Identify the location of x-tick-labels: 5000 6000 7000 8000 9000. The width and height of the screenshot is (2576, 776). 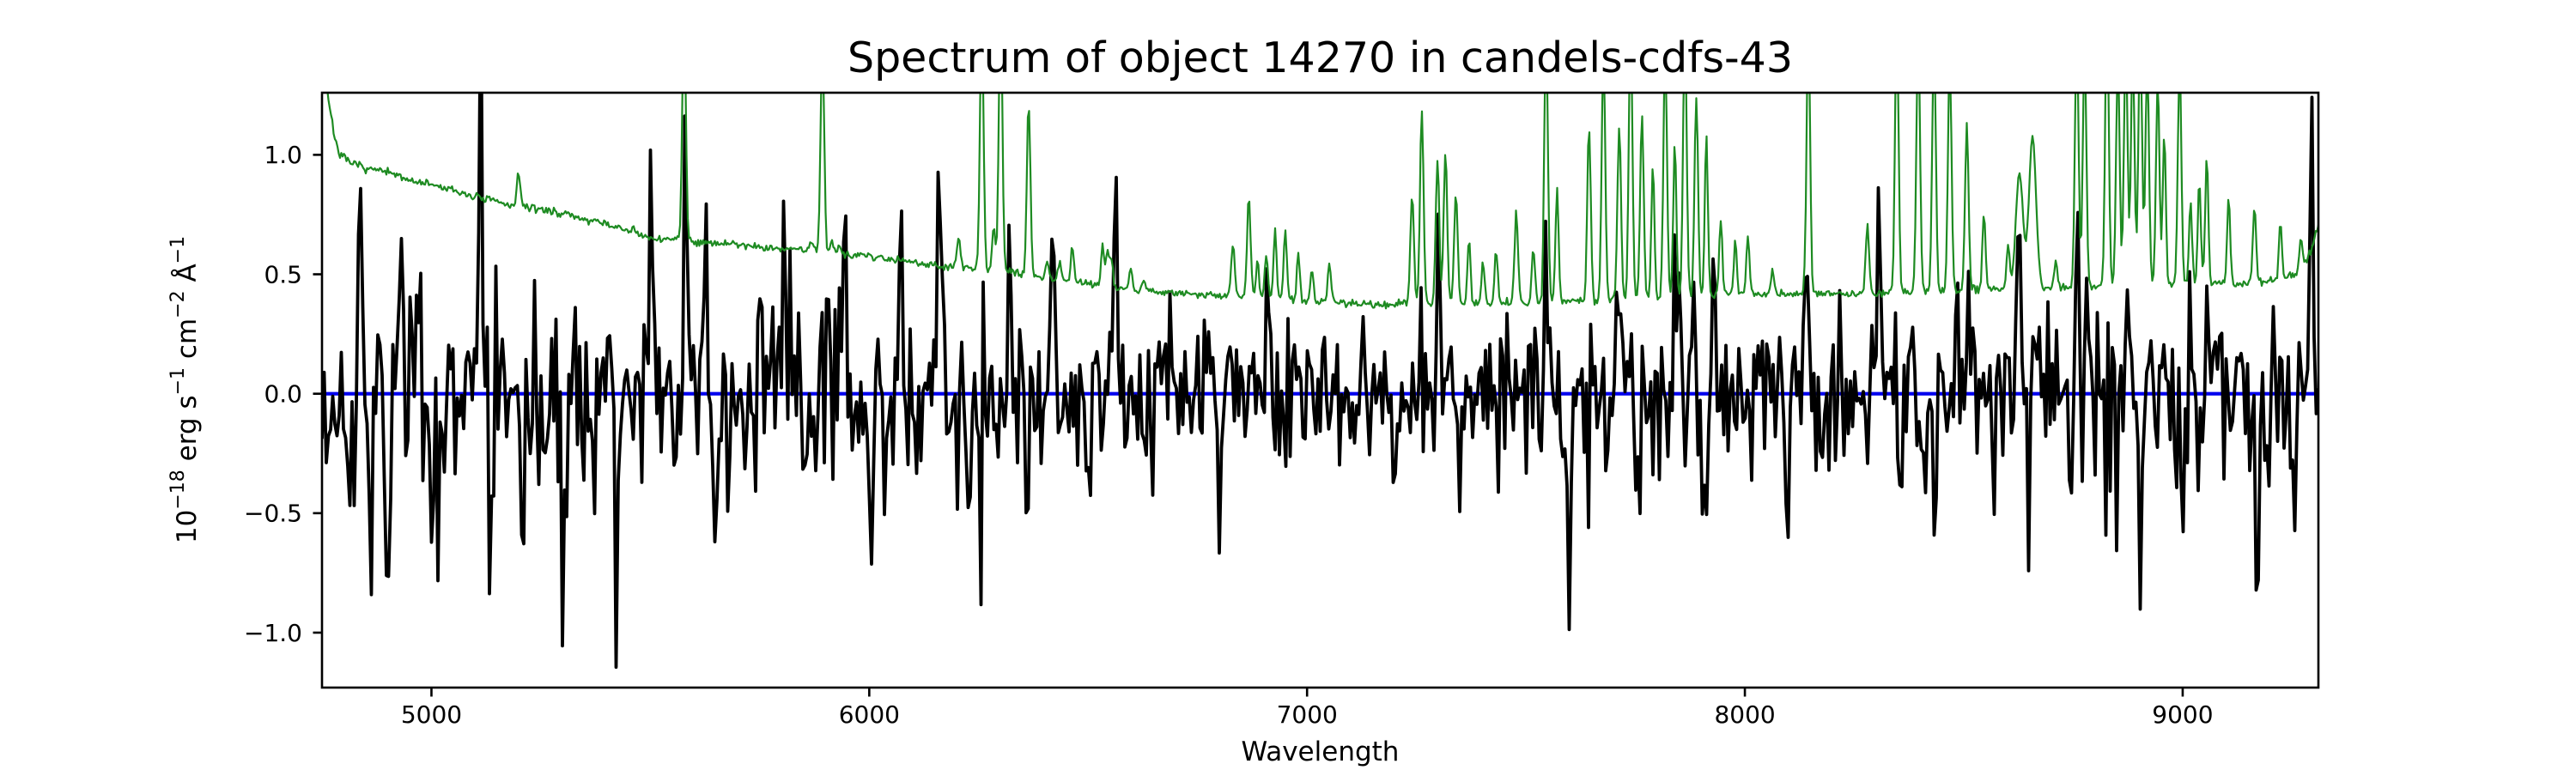
(1308, 715).